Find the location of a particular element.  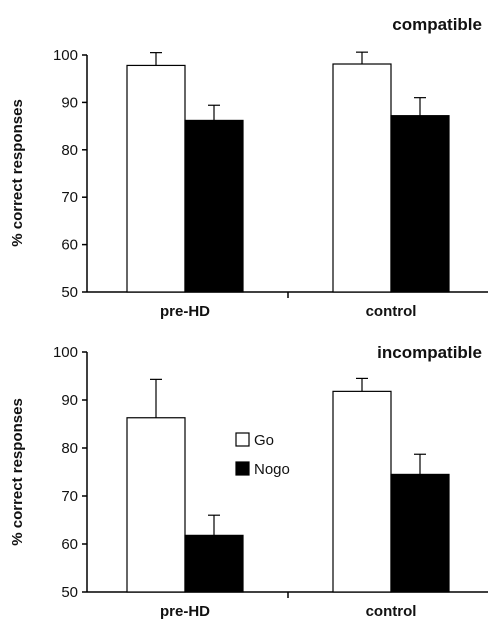

legend-swatch-go is located at coordinates (242, 439).